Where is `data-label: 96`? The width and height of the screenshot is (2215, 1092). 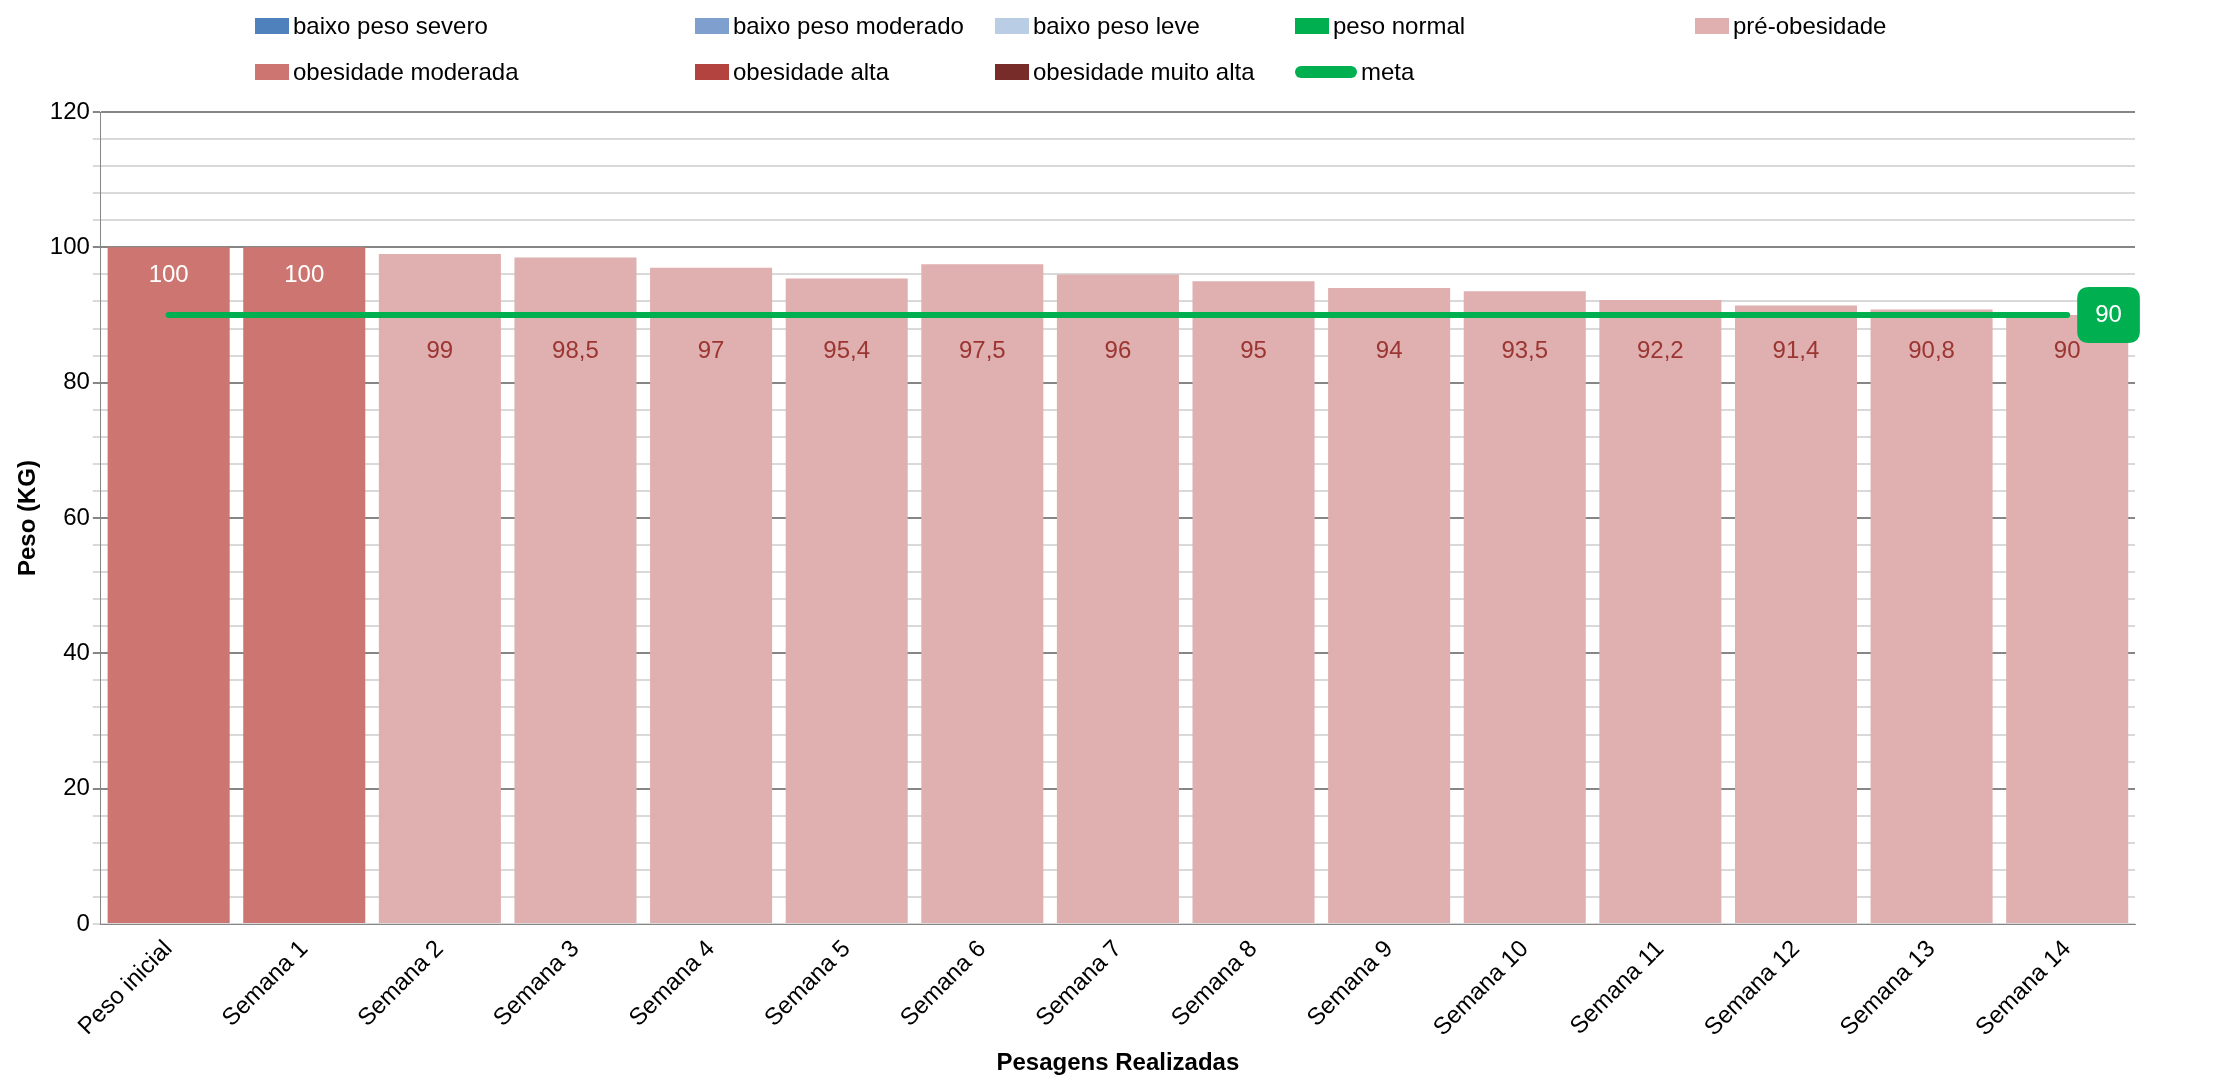 data-label: 96 is located at coordinates (1118, 349).